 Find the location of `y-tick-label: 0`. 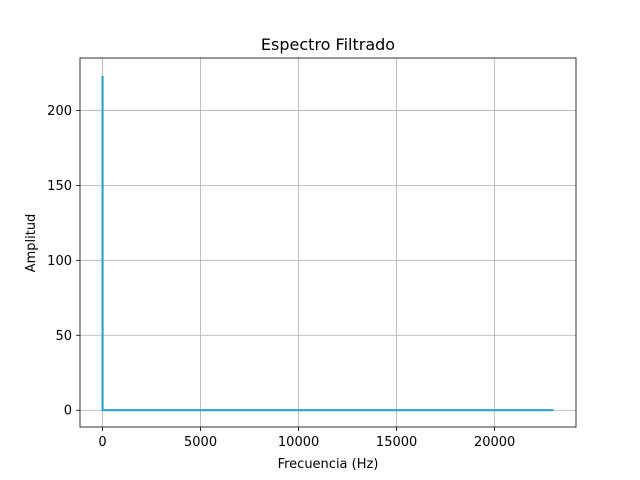

y-tick-label: 0 is located at coordinates (68, 411).